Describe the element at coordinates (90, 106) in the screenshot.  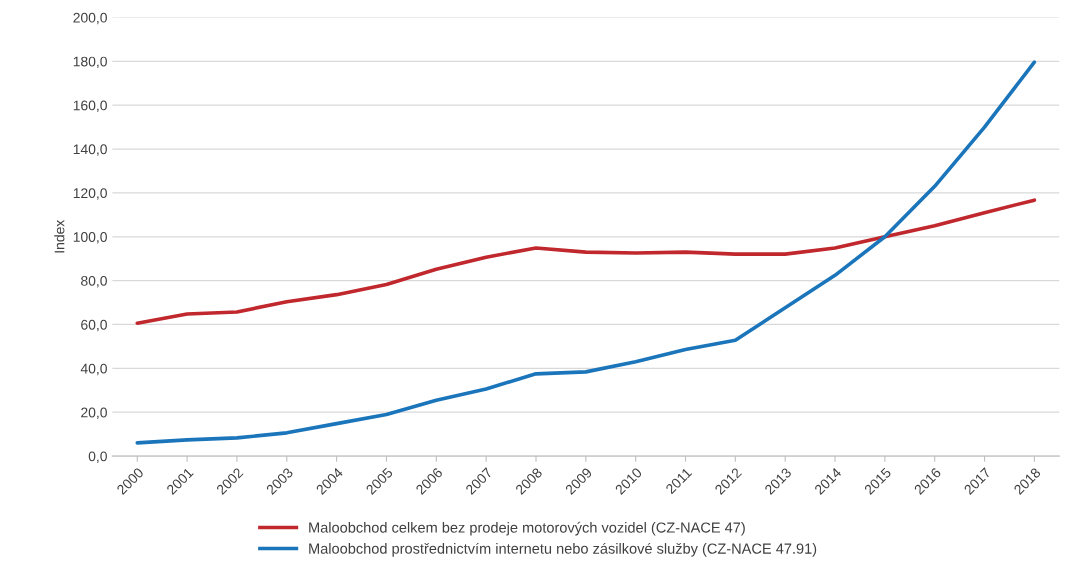
I see `y-tick-label: 160,0` at that location.